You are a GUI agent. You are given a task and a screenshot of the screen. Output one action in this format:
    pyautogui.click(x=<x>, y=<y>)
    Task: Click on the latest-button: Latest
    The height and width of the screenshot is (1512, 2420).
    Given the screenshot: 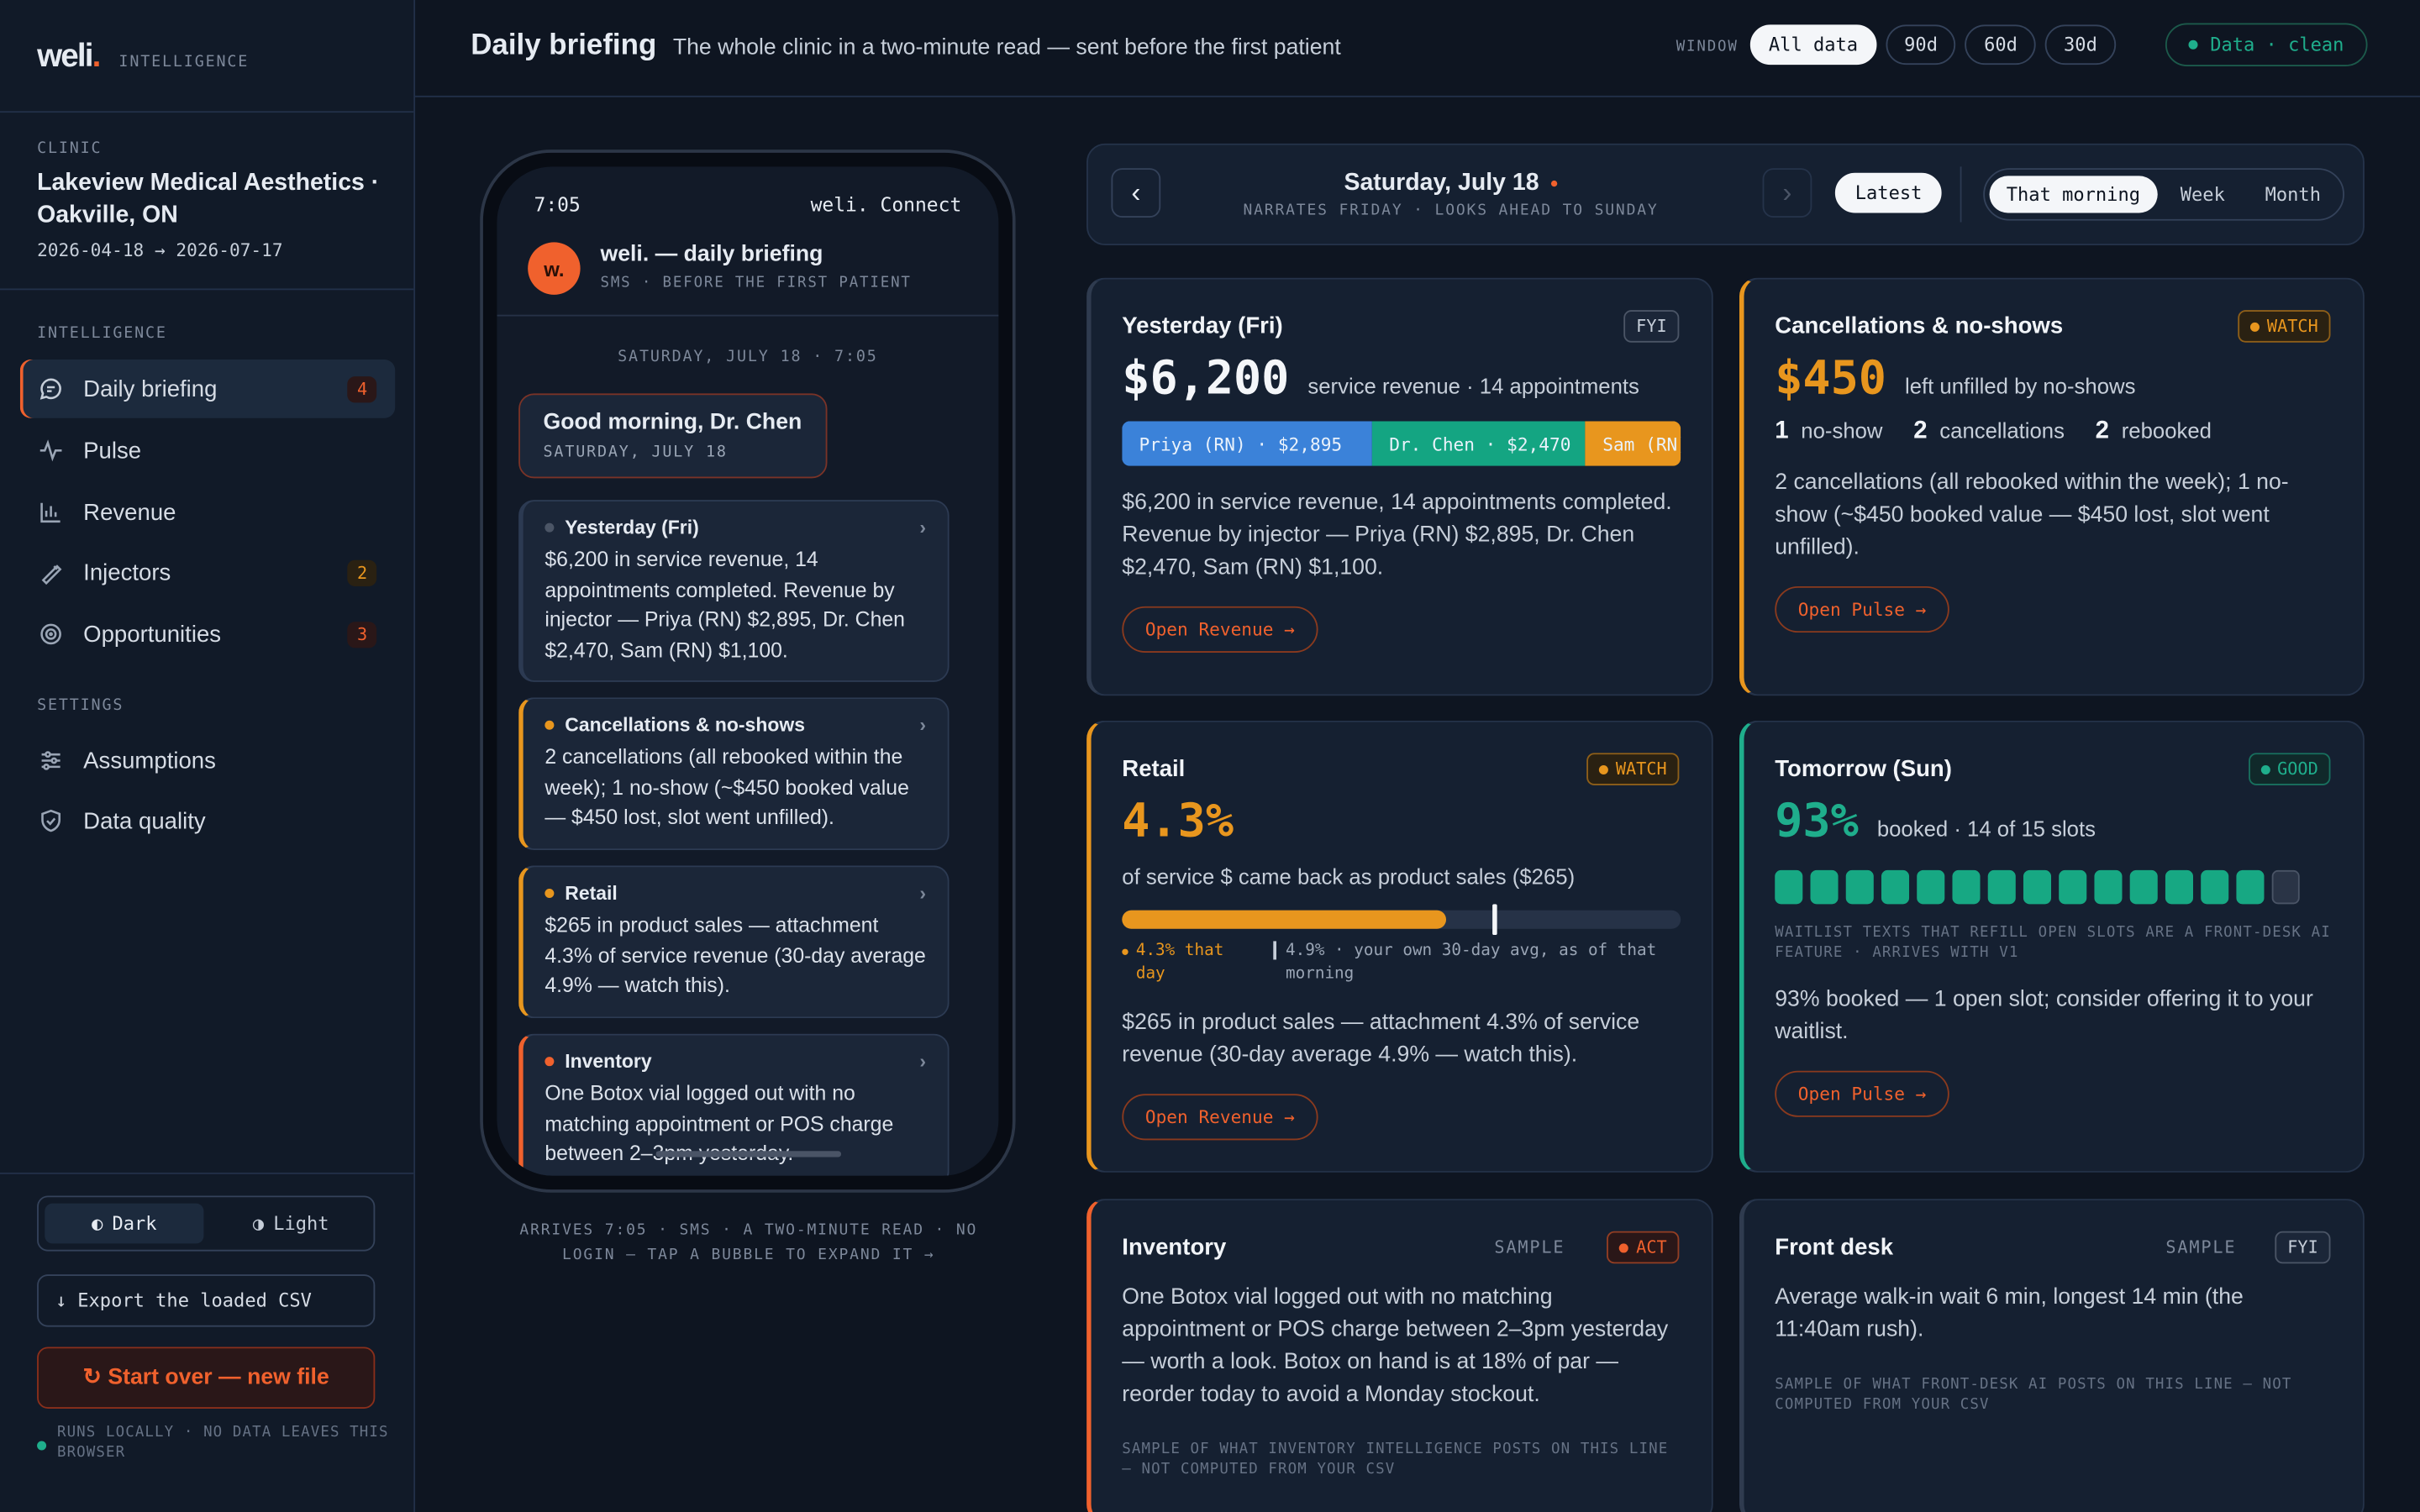 What is the action you would take?
    pyautogui.click(x=1888, y=192)
    